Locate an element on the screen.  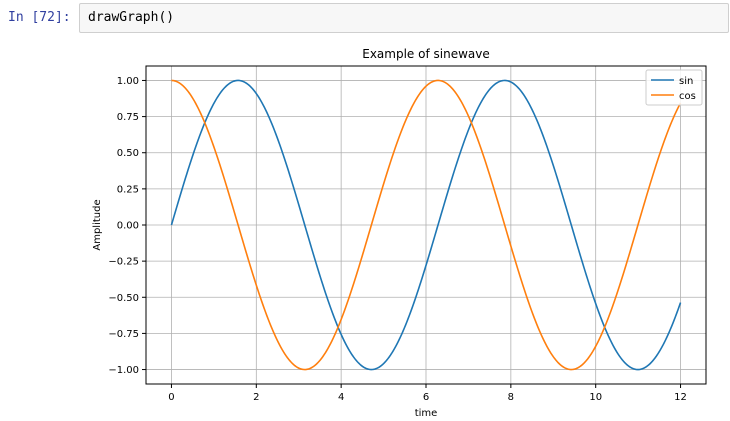
y-tick-label: 0.75 is located at coordinates (128, 117).